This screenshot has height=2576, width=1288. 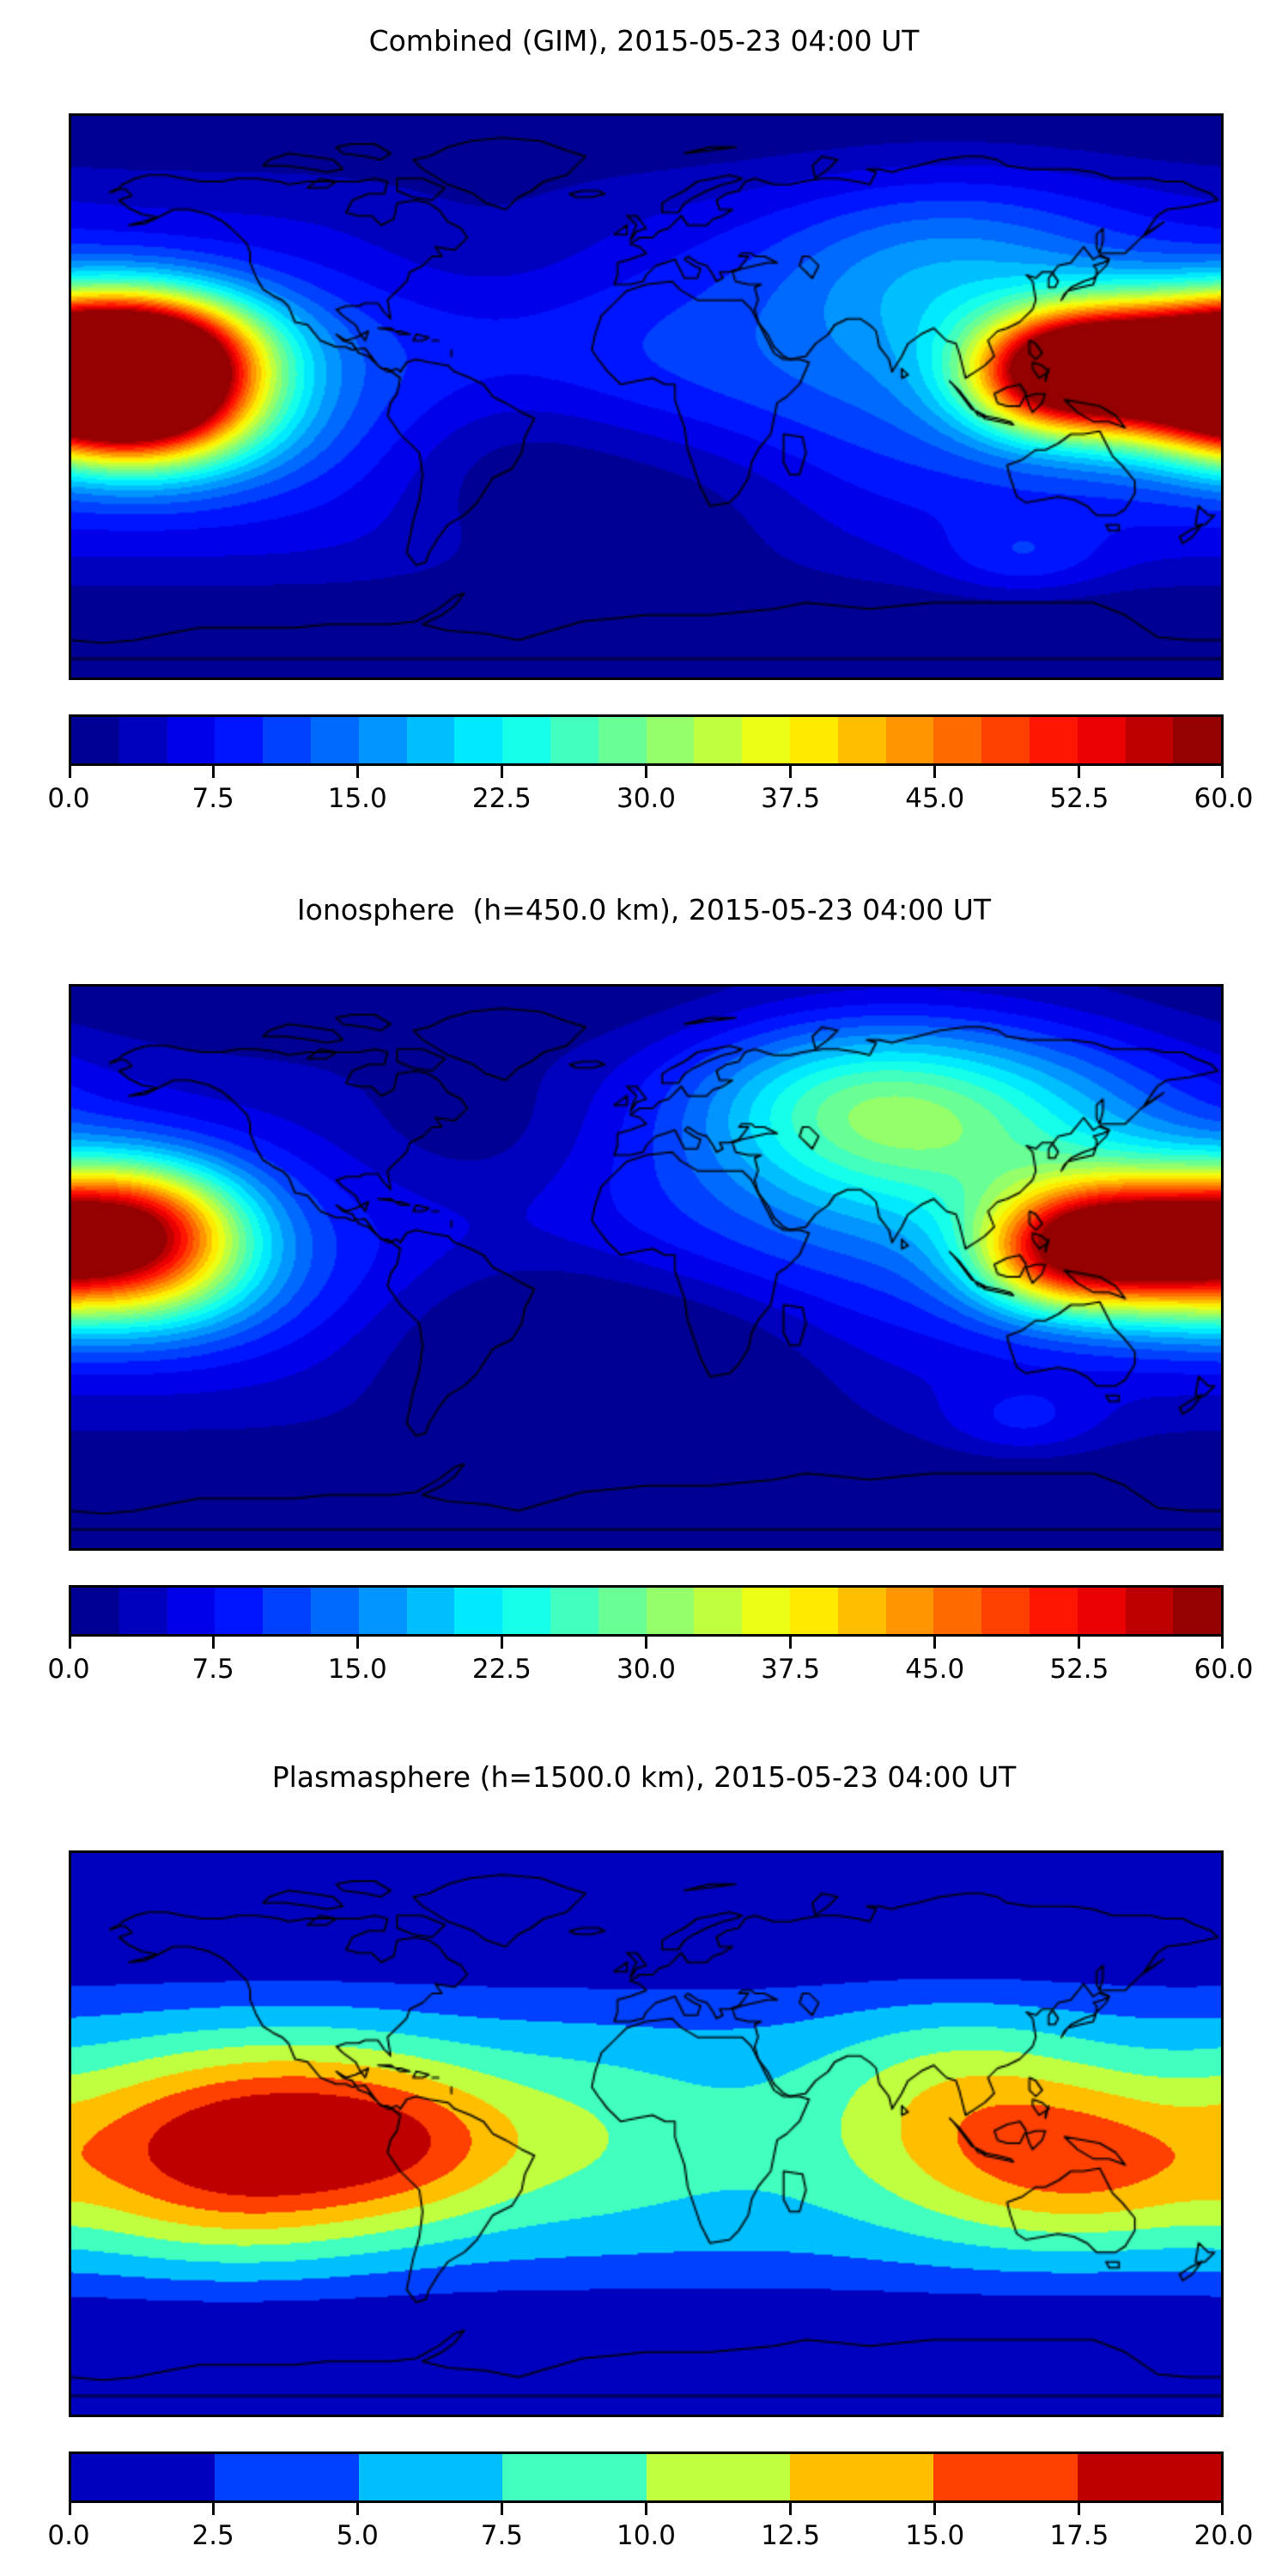 I want to click on colorbar-ticklabels-ionosphere: 0.0 7.5 15.0 22.5 30.0 37.5 45.0 52.5 60.0, so click(x=650, y=1671).